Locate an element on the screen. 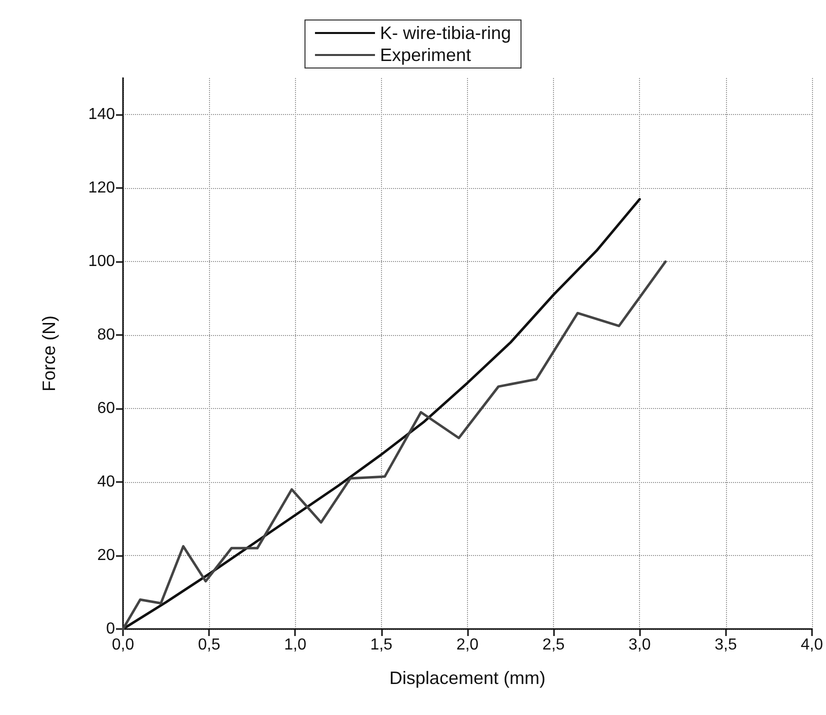  x-tick-label: 2,5 is located at coordinates (553, 645).